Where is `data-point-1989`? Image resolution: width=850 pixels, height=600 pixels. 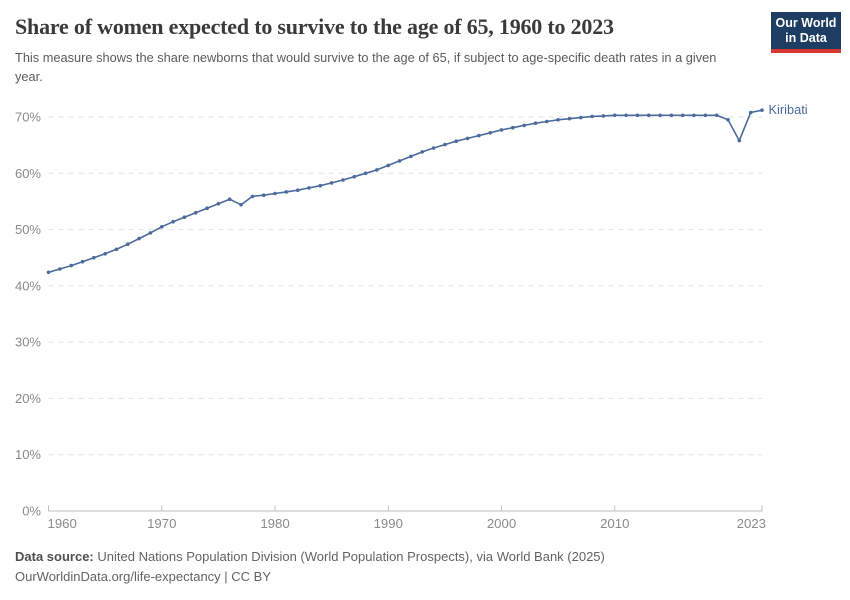
data-point-1989 is located at coordinates (377, 170).